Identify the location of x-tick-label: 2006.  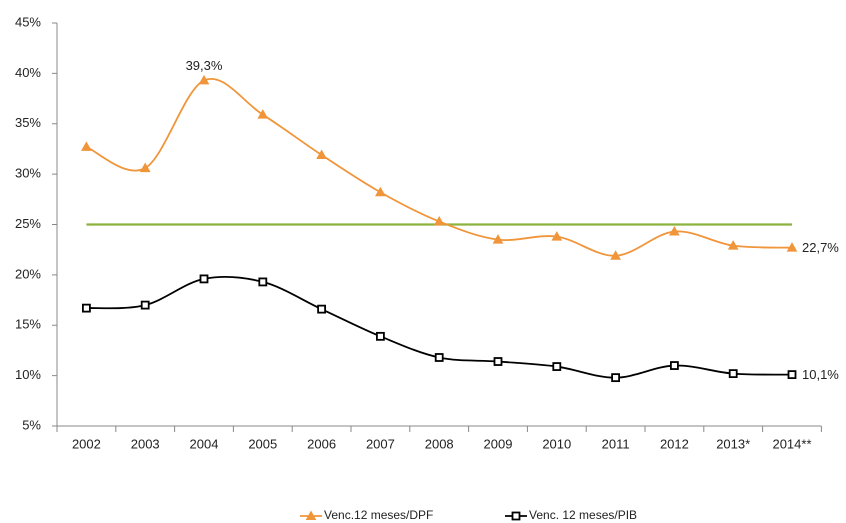
(321, 443).